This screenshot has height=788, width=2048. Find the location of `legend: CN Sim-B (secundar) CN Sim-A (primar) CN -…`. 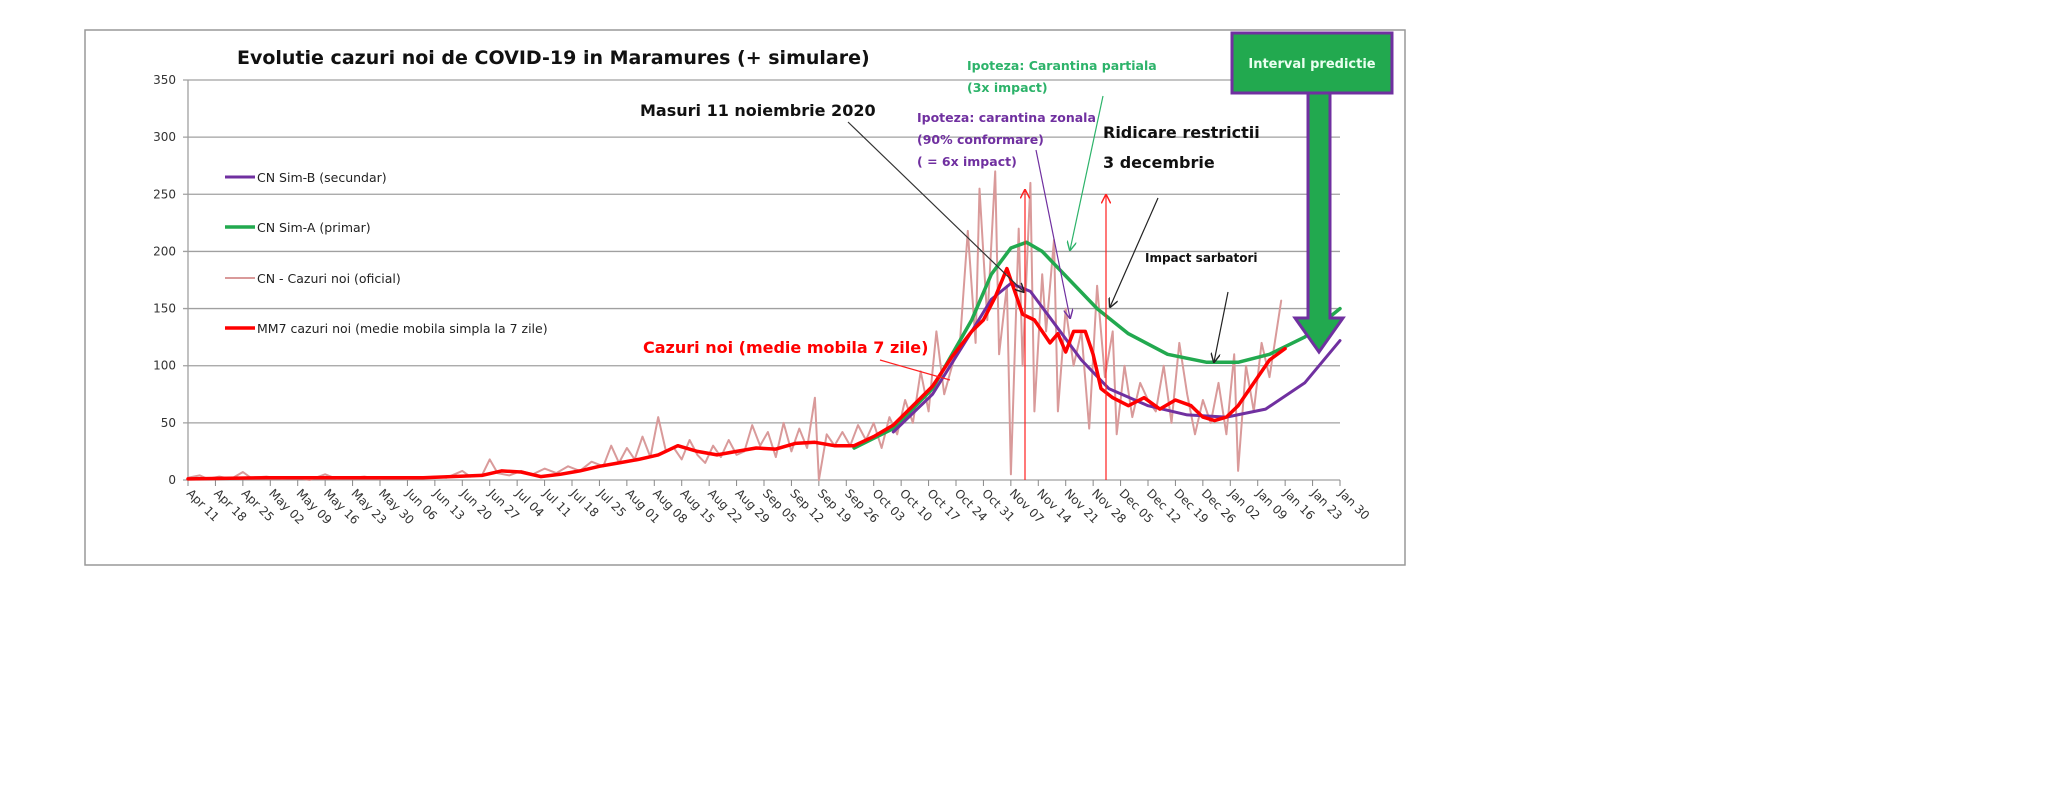

legend: CN Sim-B (secundar) CN Sim-A (primar) CN -… is located at coordinates (386, 253).